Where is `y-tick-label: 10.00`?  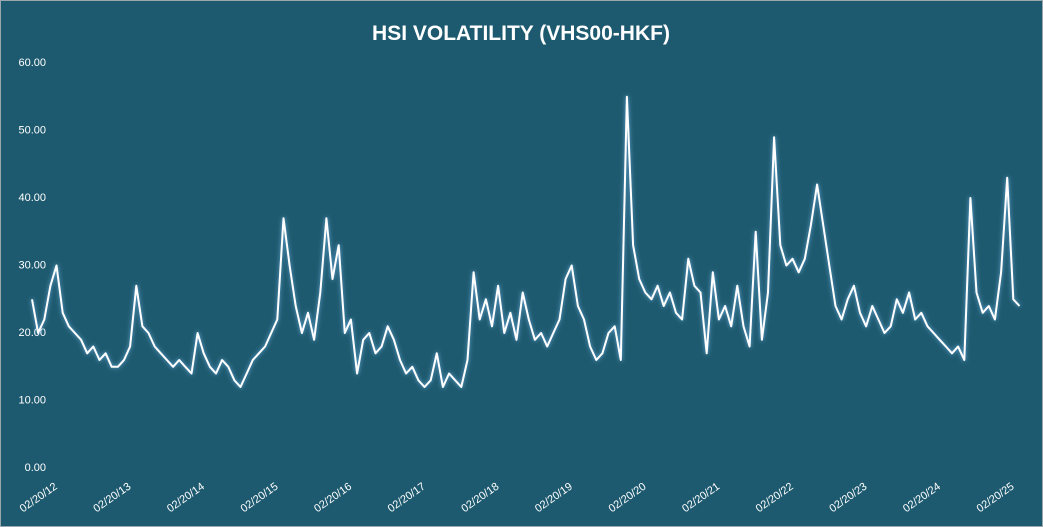
y-tick-label: 10.00 is located at coordinates (32, 400).